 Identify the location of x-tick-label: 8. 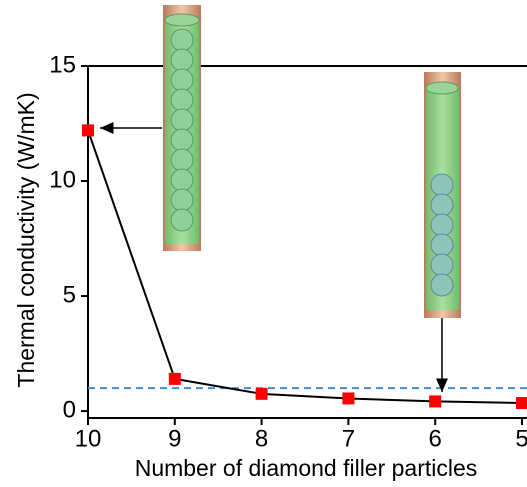
(261, 438).